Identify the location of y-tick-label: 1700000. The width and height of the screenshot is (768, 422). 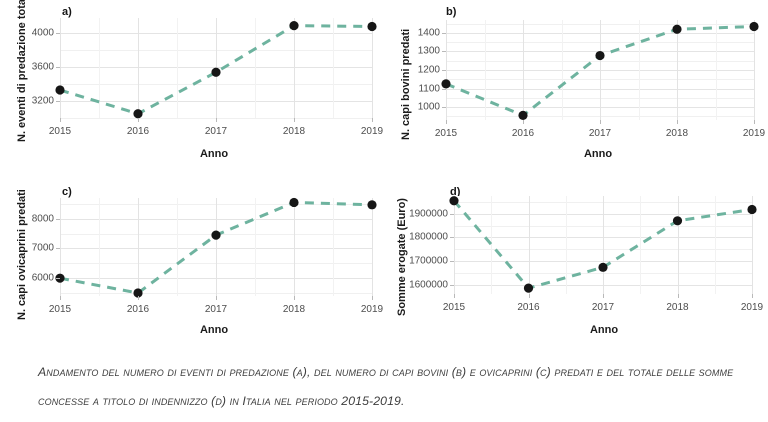
(428, 261).